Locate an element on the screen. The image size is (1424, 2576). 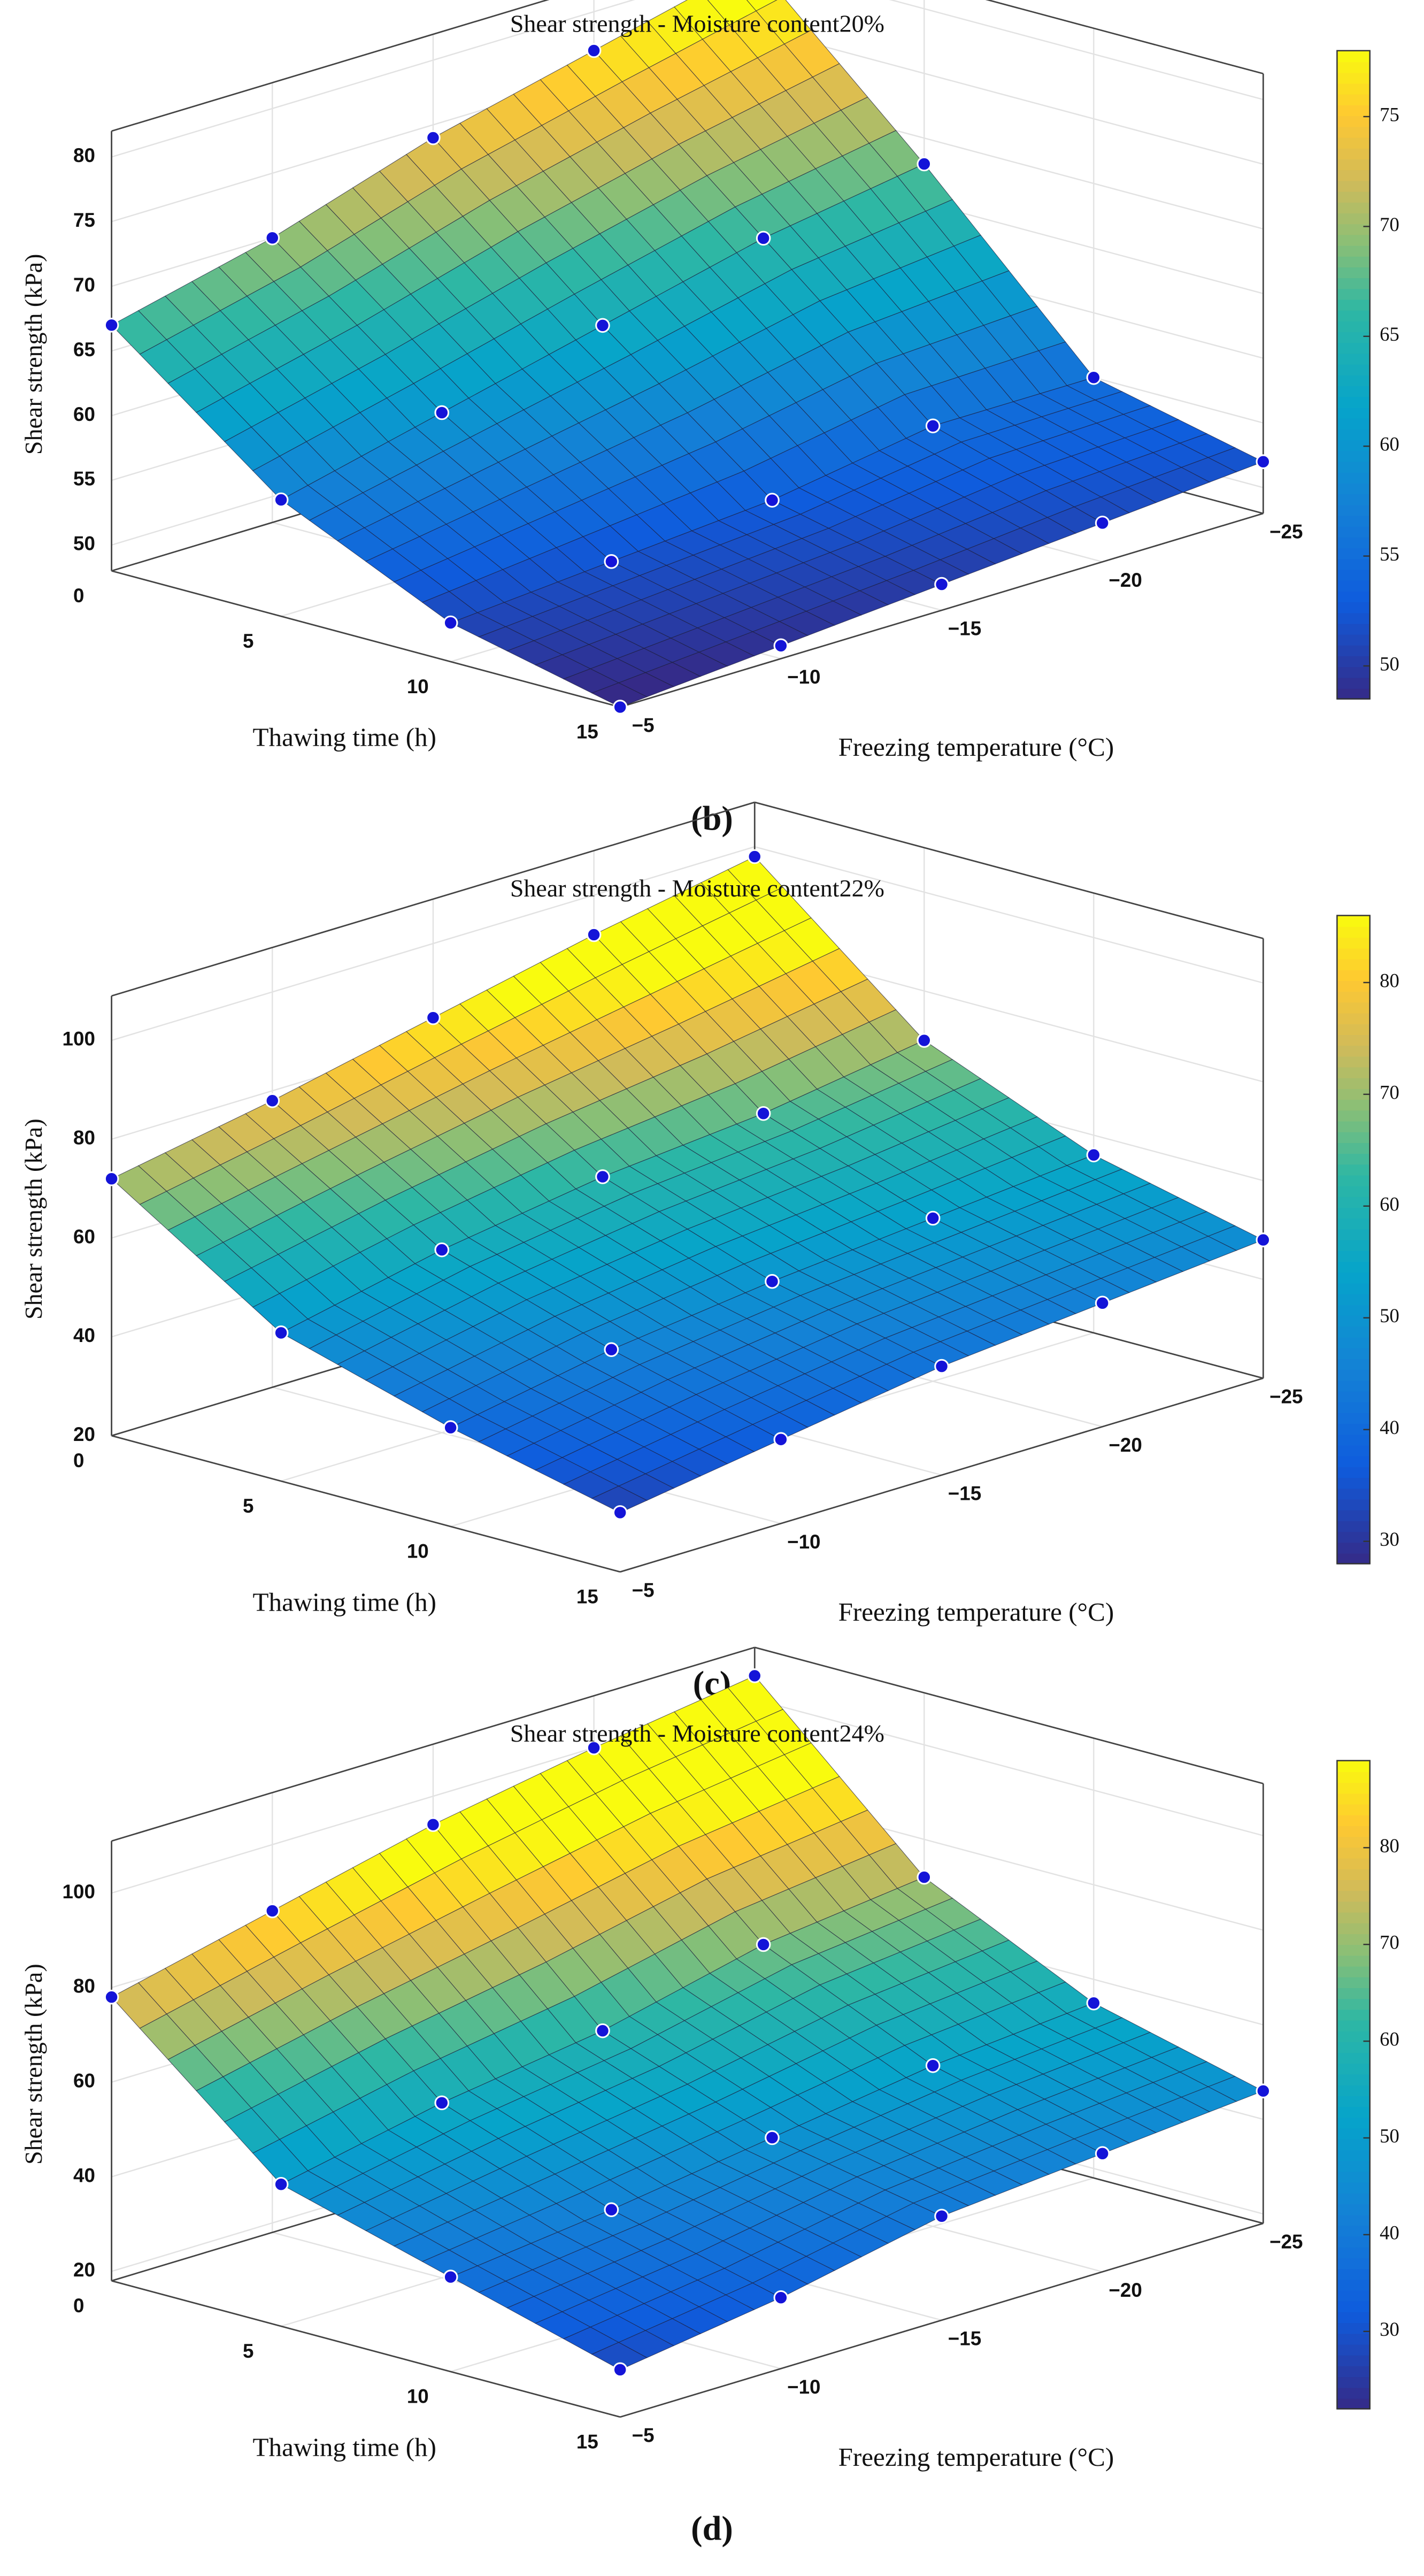
z-tick-label: 75 is located at coordinates (84, 220).